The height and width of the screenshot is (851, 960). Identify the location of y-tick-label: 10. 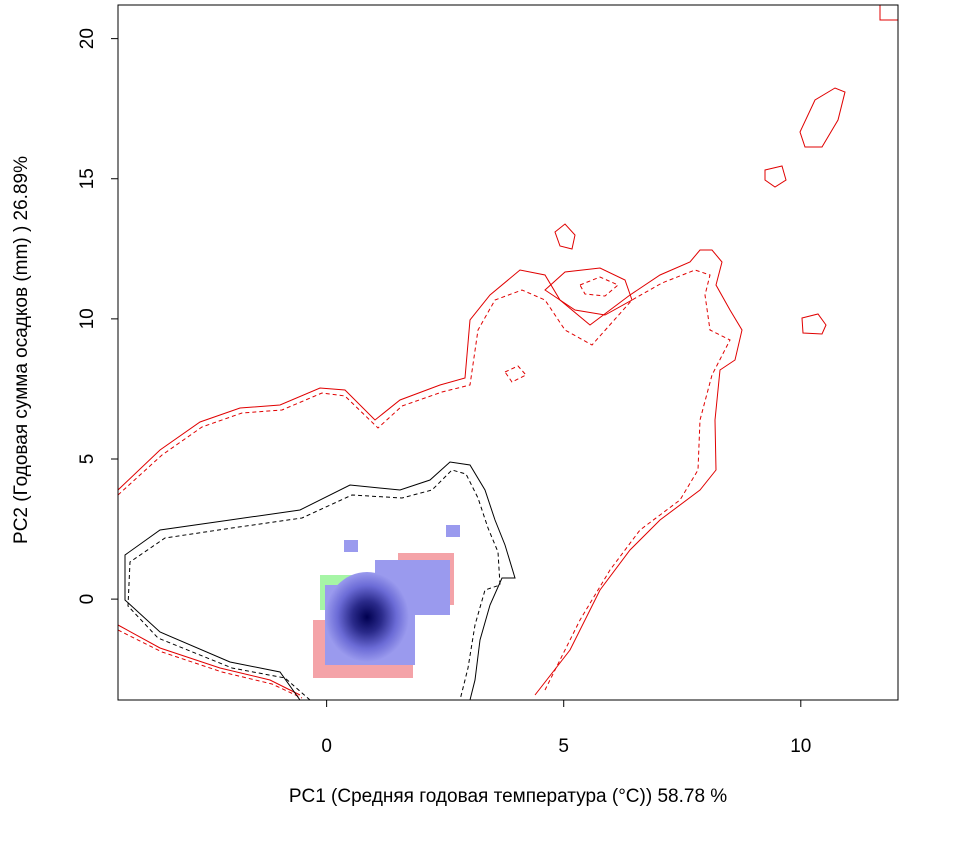
(87, 318).